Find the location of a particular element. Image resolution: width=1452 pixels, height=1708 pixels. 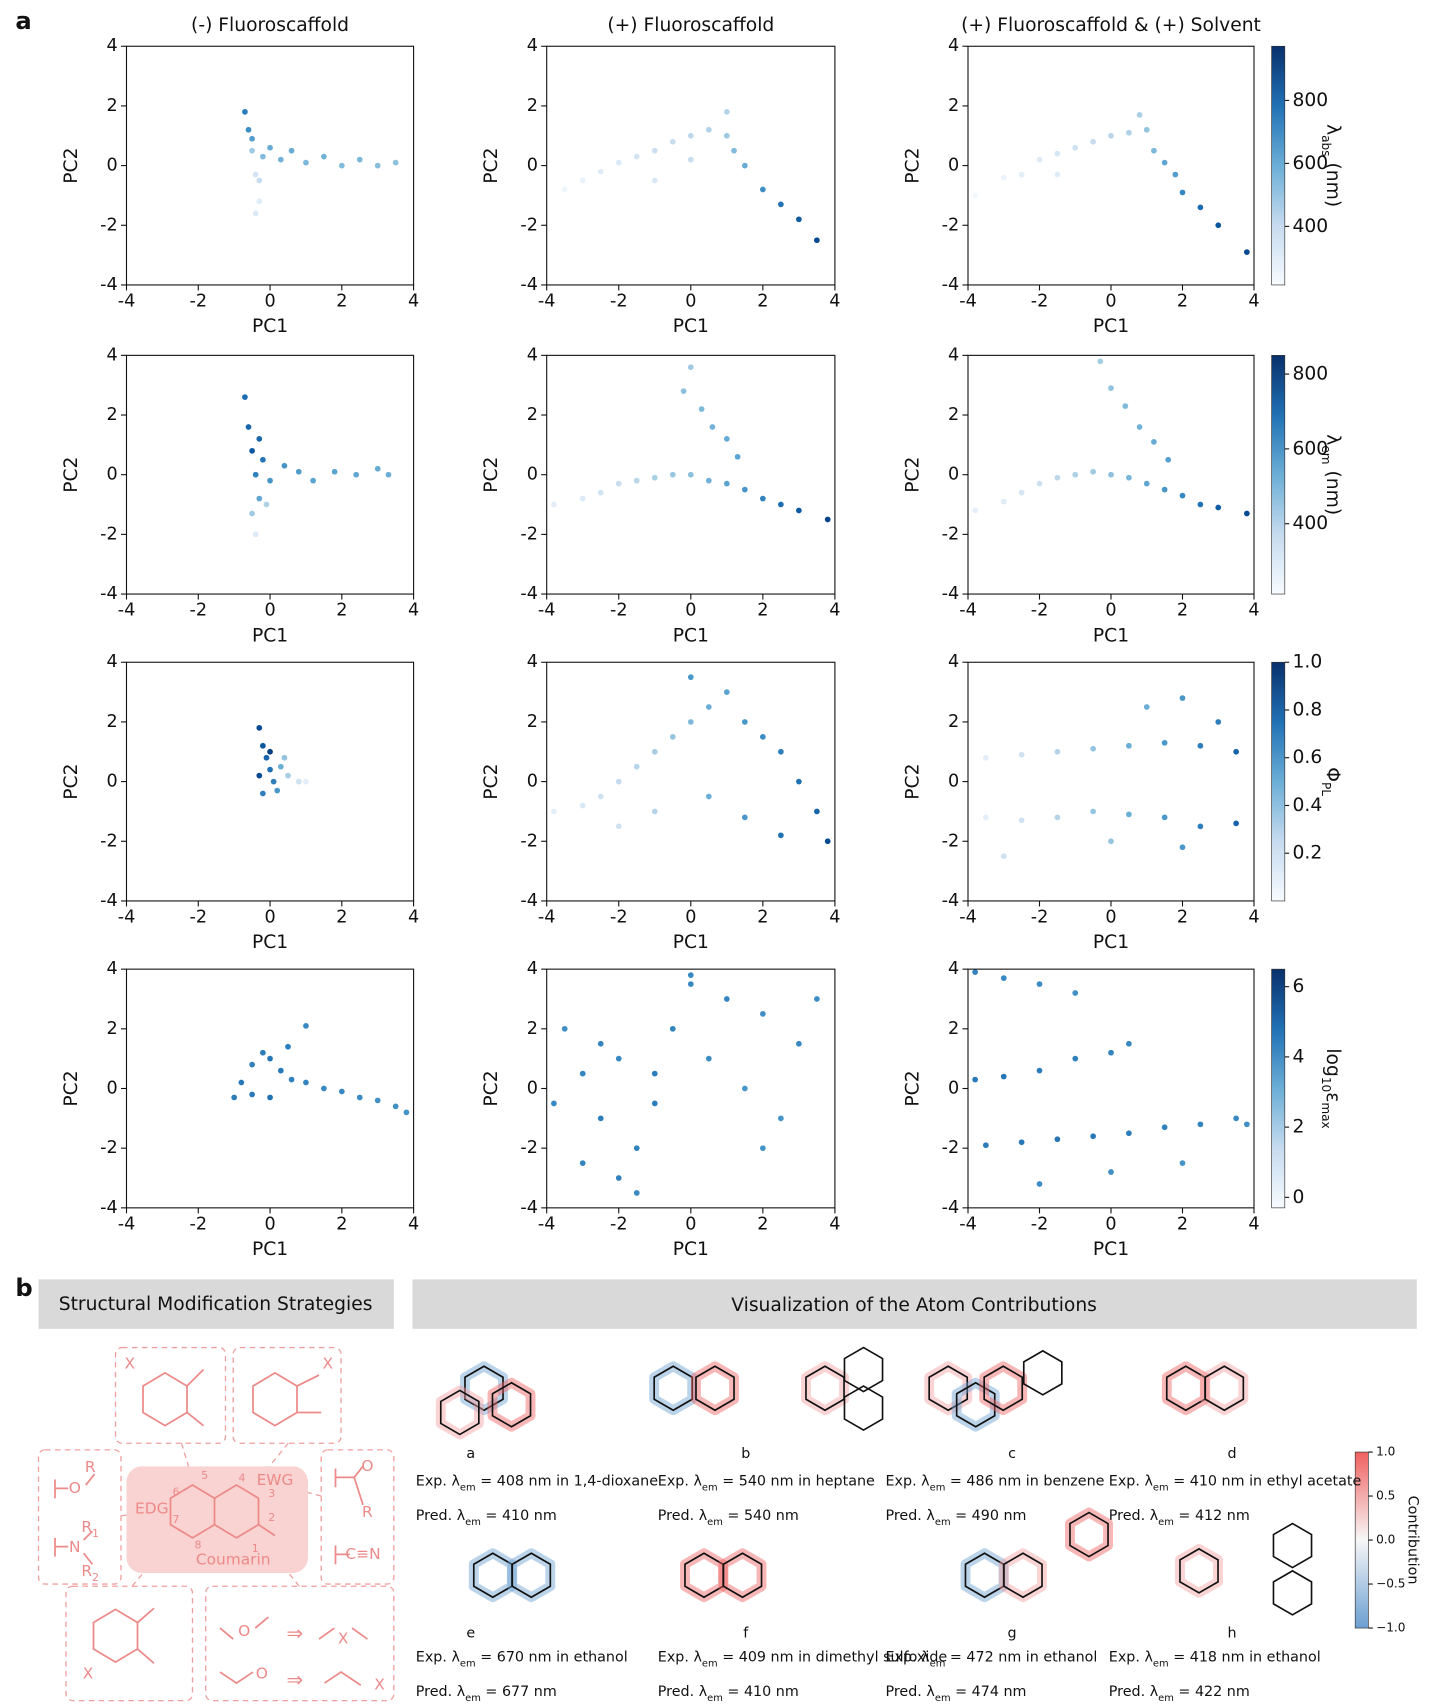

caption-part: = 677 nm is located at coordinates (519, 1692).